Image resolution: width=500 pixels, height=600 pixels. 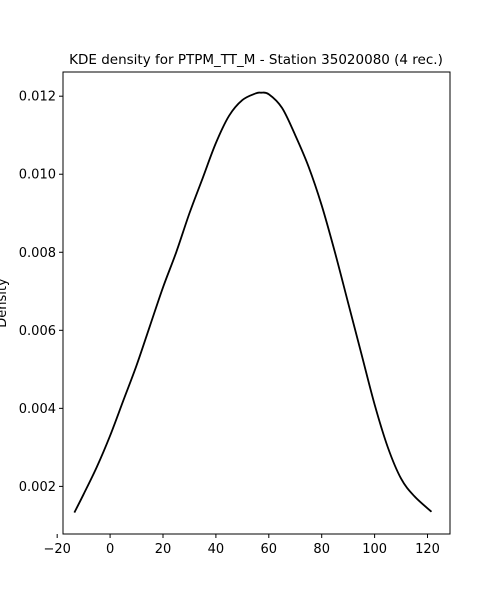 What do you see at coordinates (37, 175) in the screenshot?
I see `y-tick-label: 0.010` at bounding box center [37, 175].